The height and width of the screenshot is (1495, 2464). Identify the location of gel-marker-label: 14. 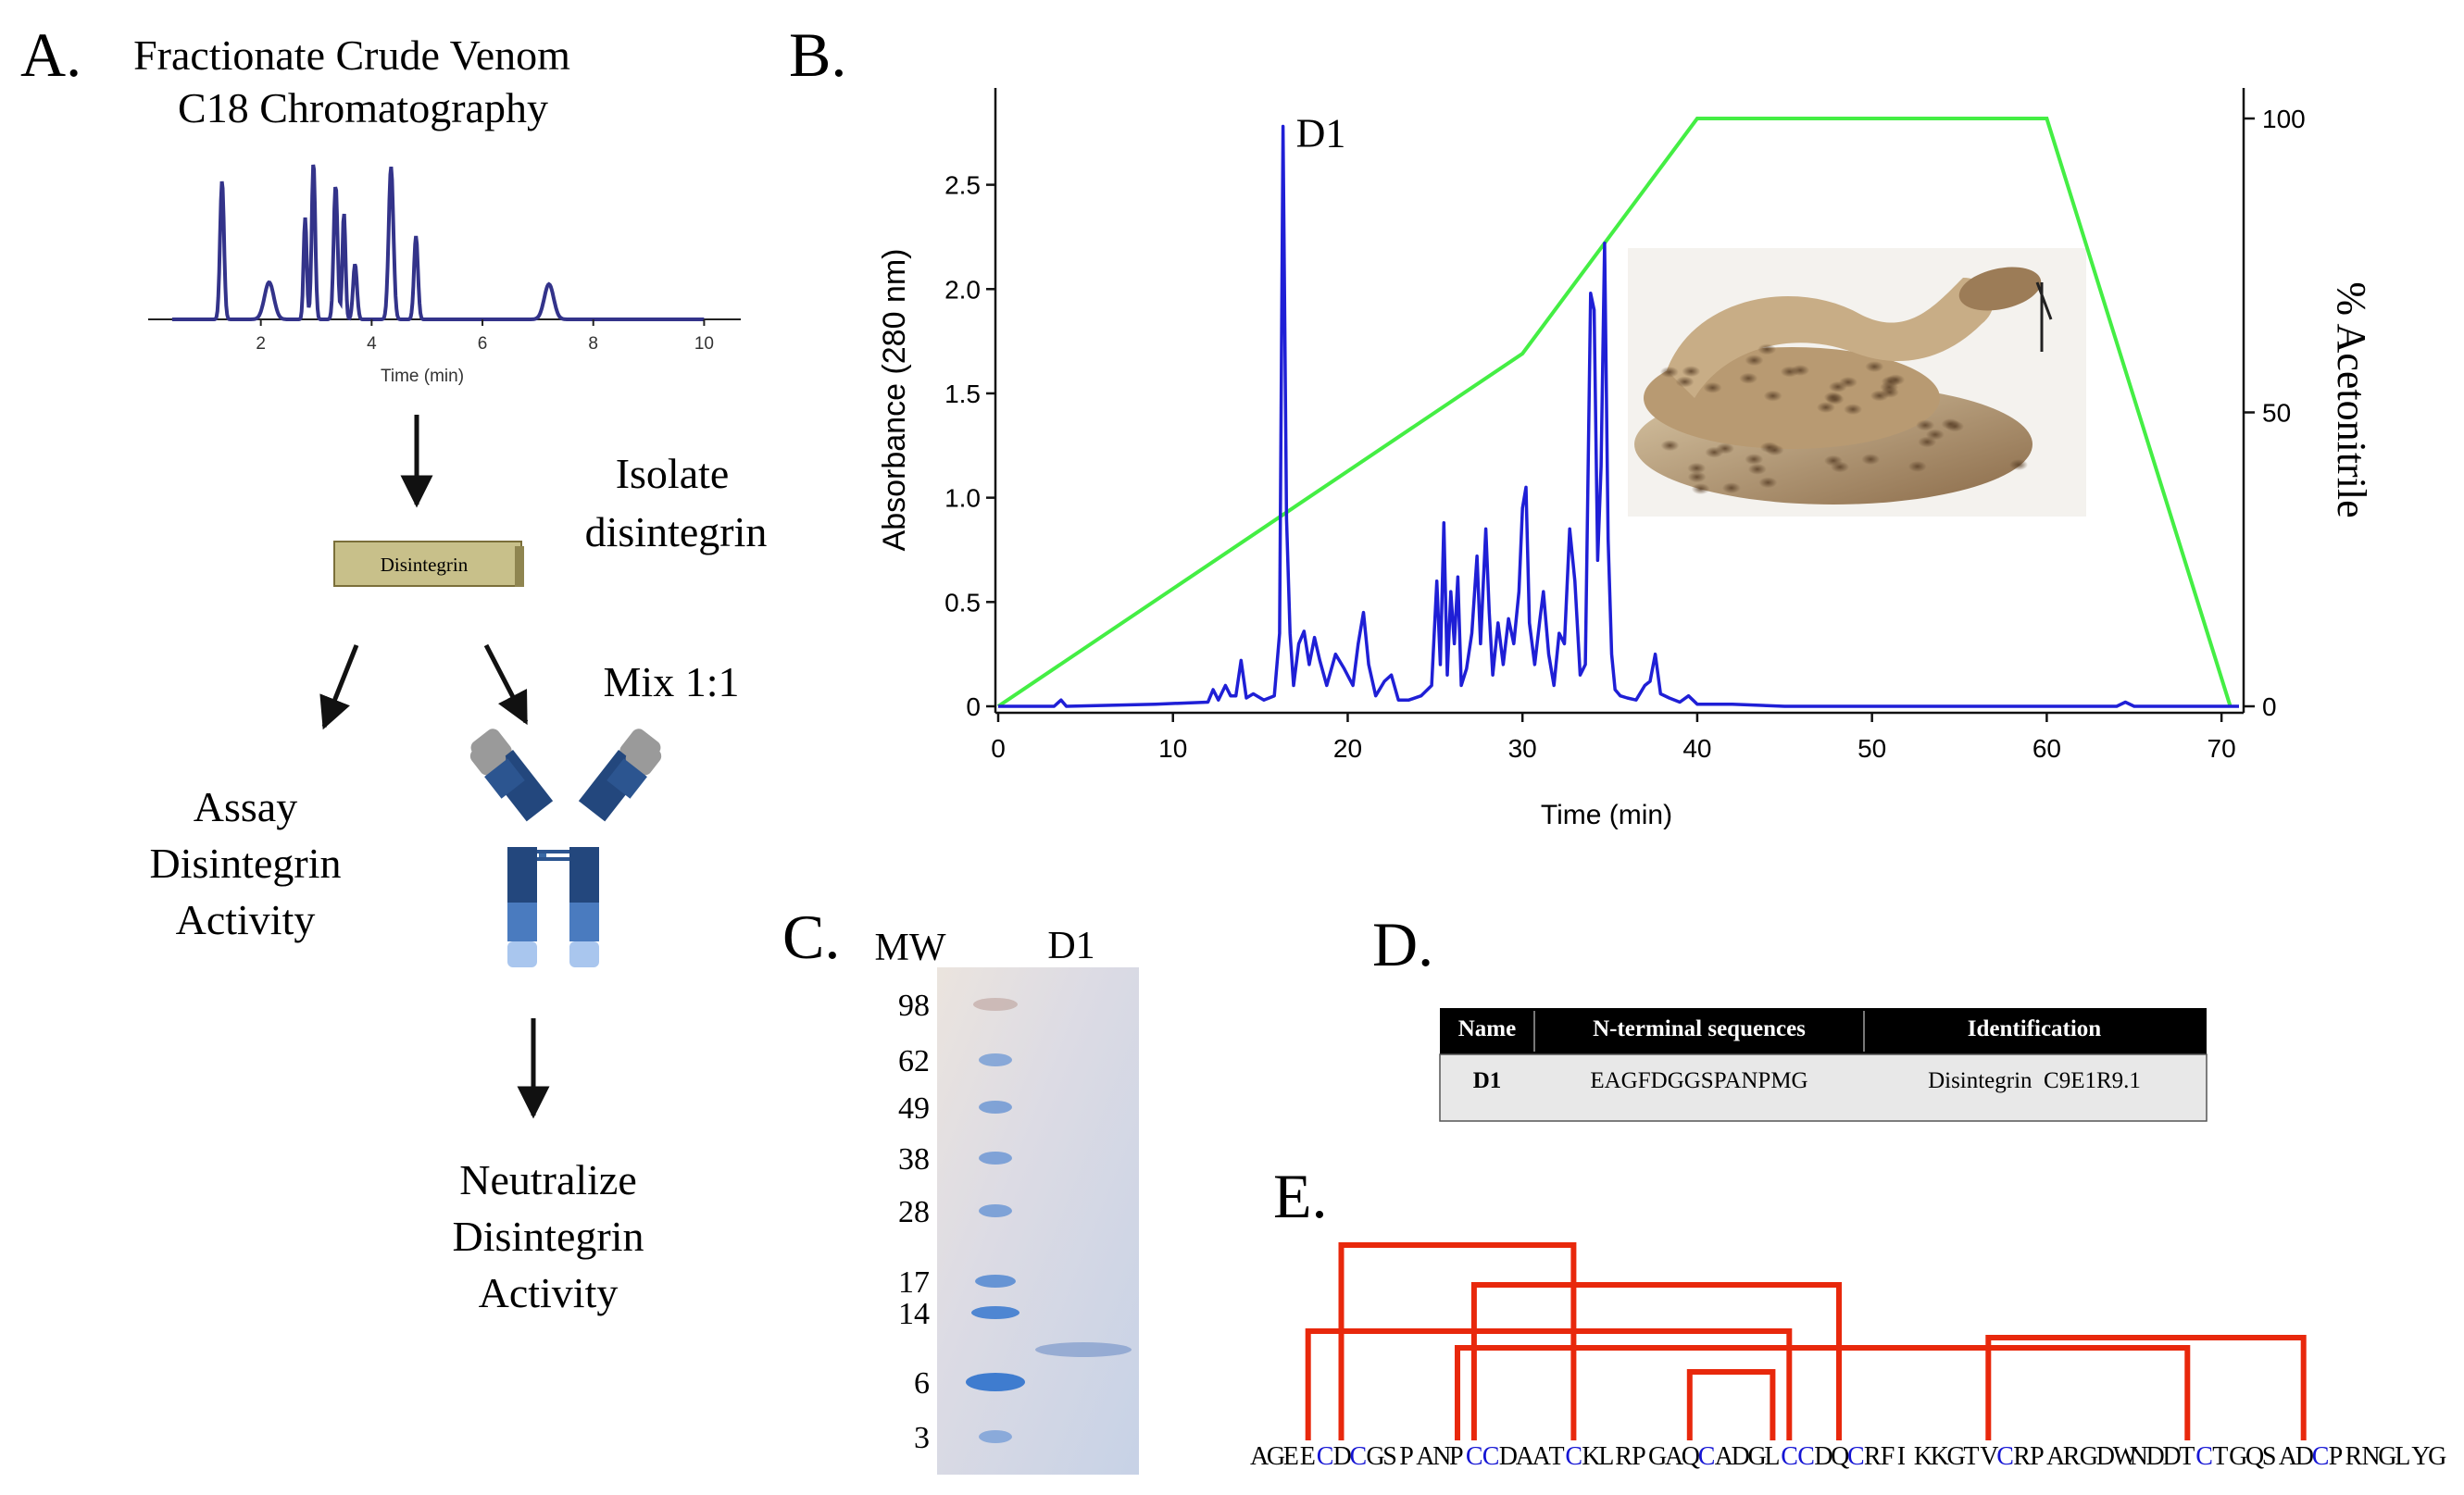
(914, 1314).